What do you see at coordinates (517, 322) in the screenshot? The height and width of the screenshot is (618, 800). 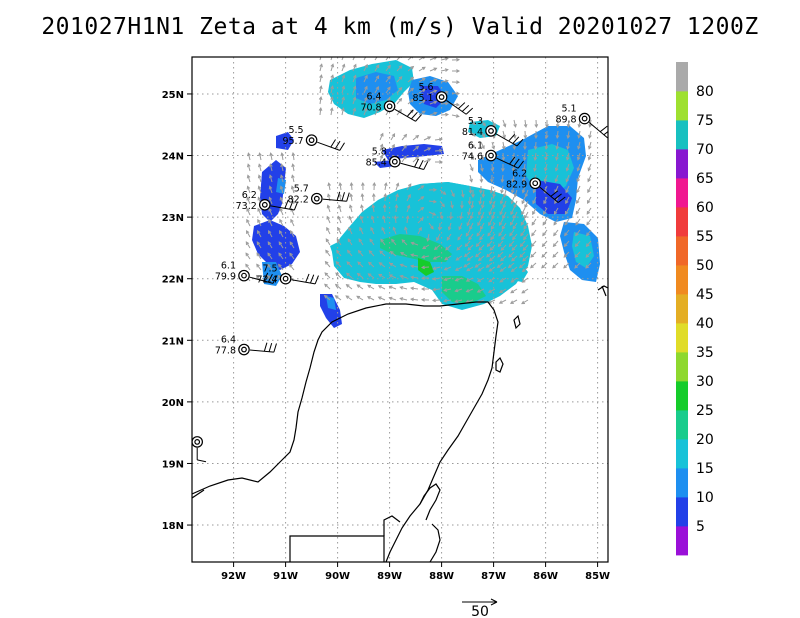 I see `coastline-segment` at bounding box center [517, 322].